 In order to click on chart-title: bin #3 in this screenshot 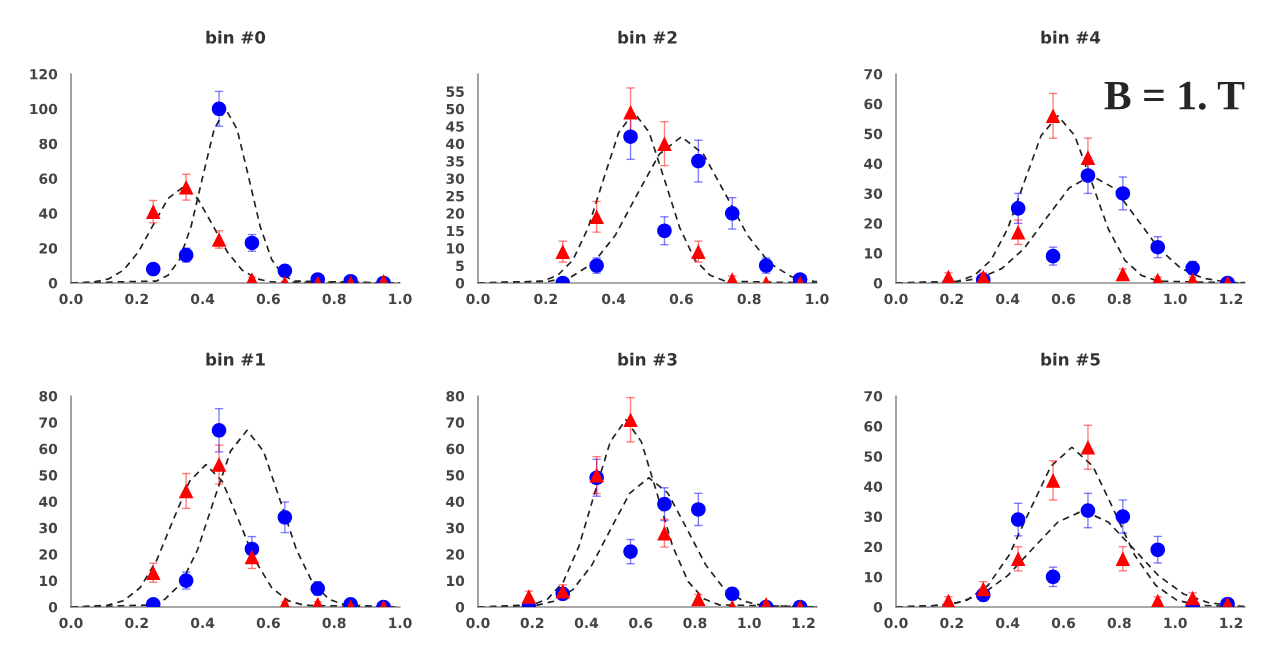, I will do `click(647, 359)`.